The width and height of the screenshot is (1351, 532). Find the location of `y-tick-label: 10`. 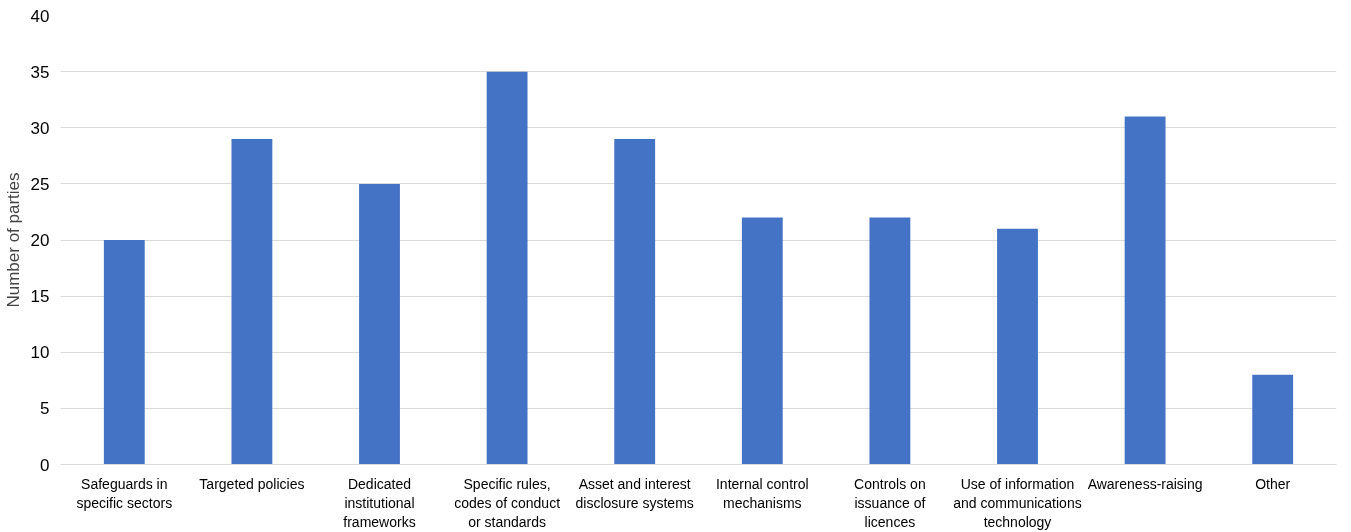

y-tick-label: 10 is located at coordinates (40, 353).